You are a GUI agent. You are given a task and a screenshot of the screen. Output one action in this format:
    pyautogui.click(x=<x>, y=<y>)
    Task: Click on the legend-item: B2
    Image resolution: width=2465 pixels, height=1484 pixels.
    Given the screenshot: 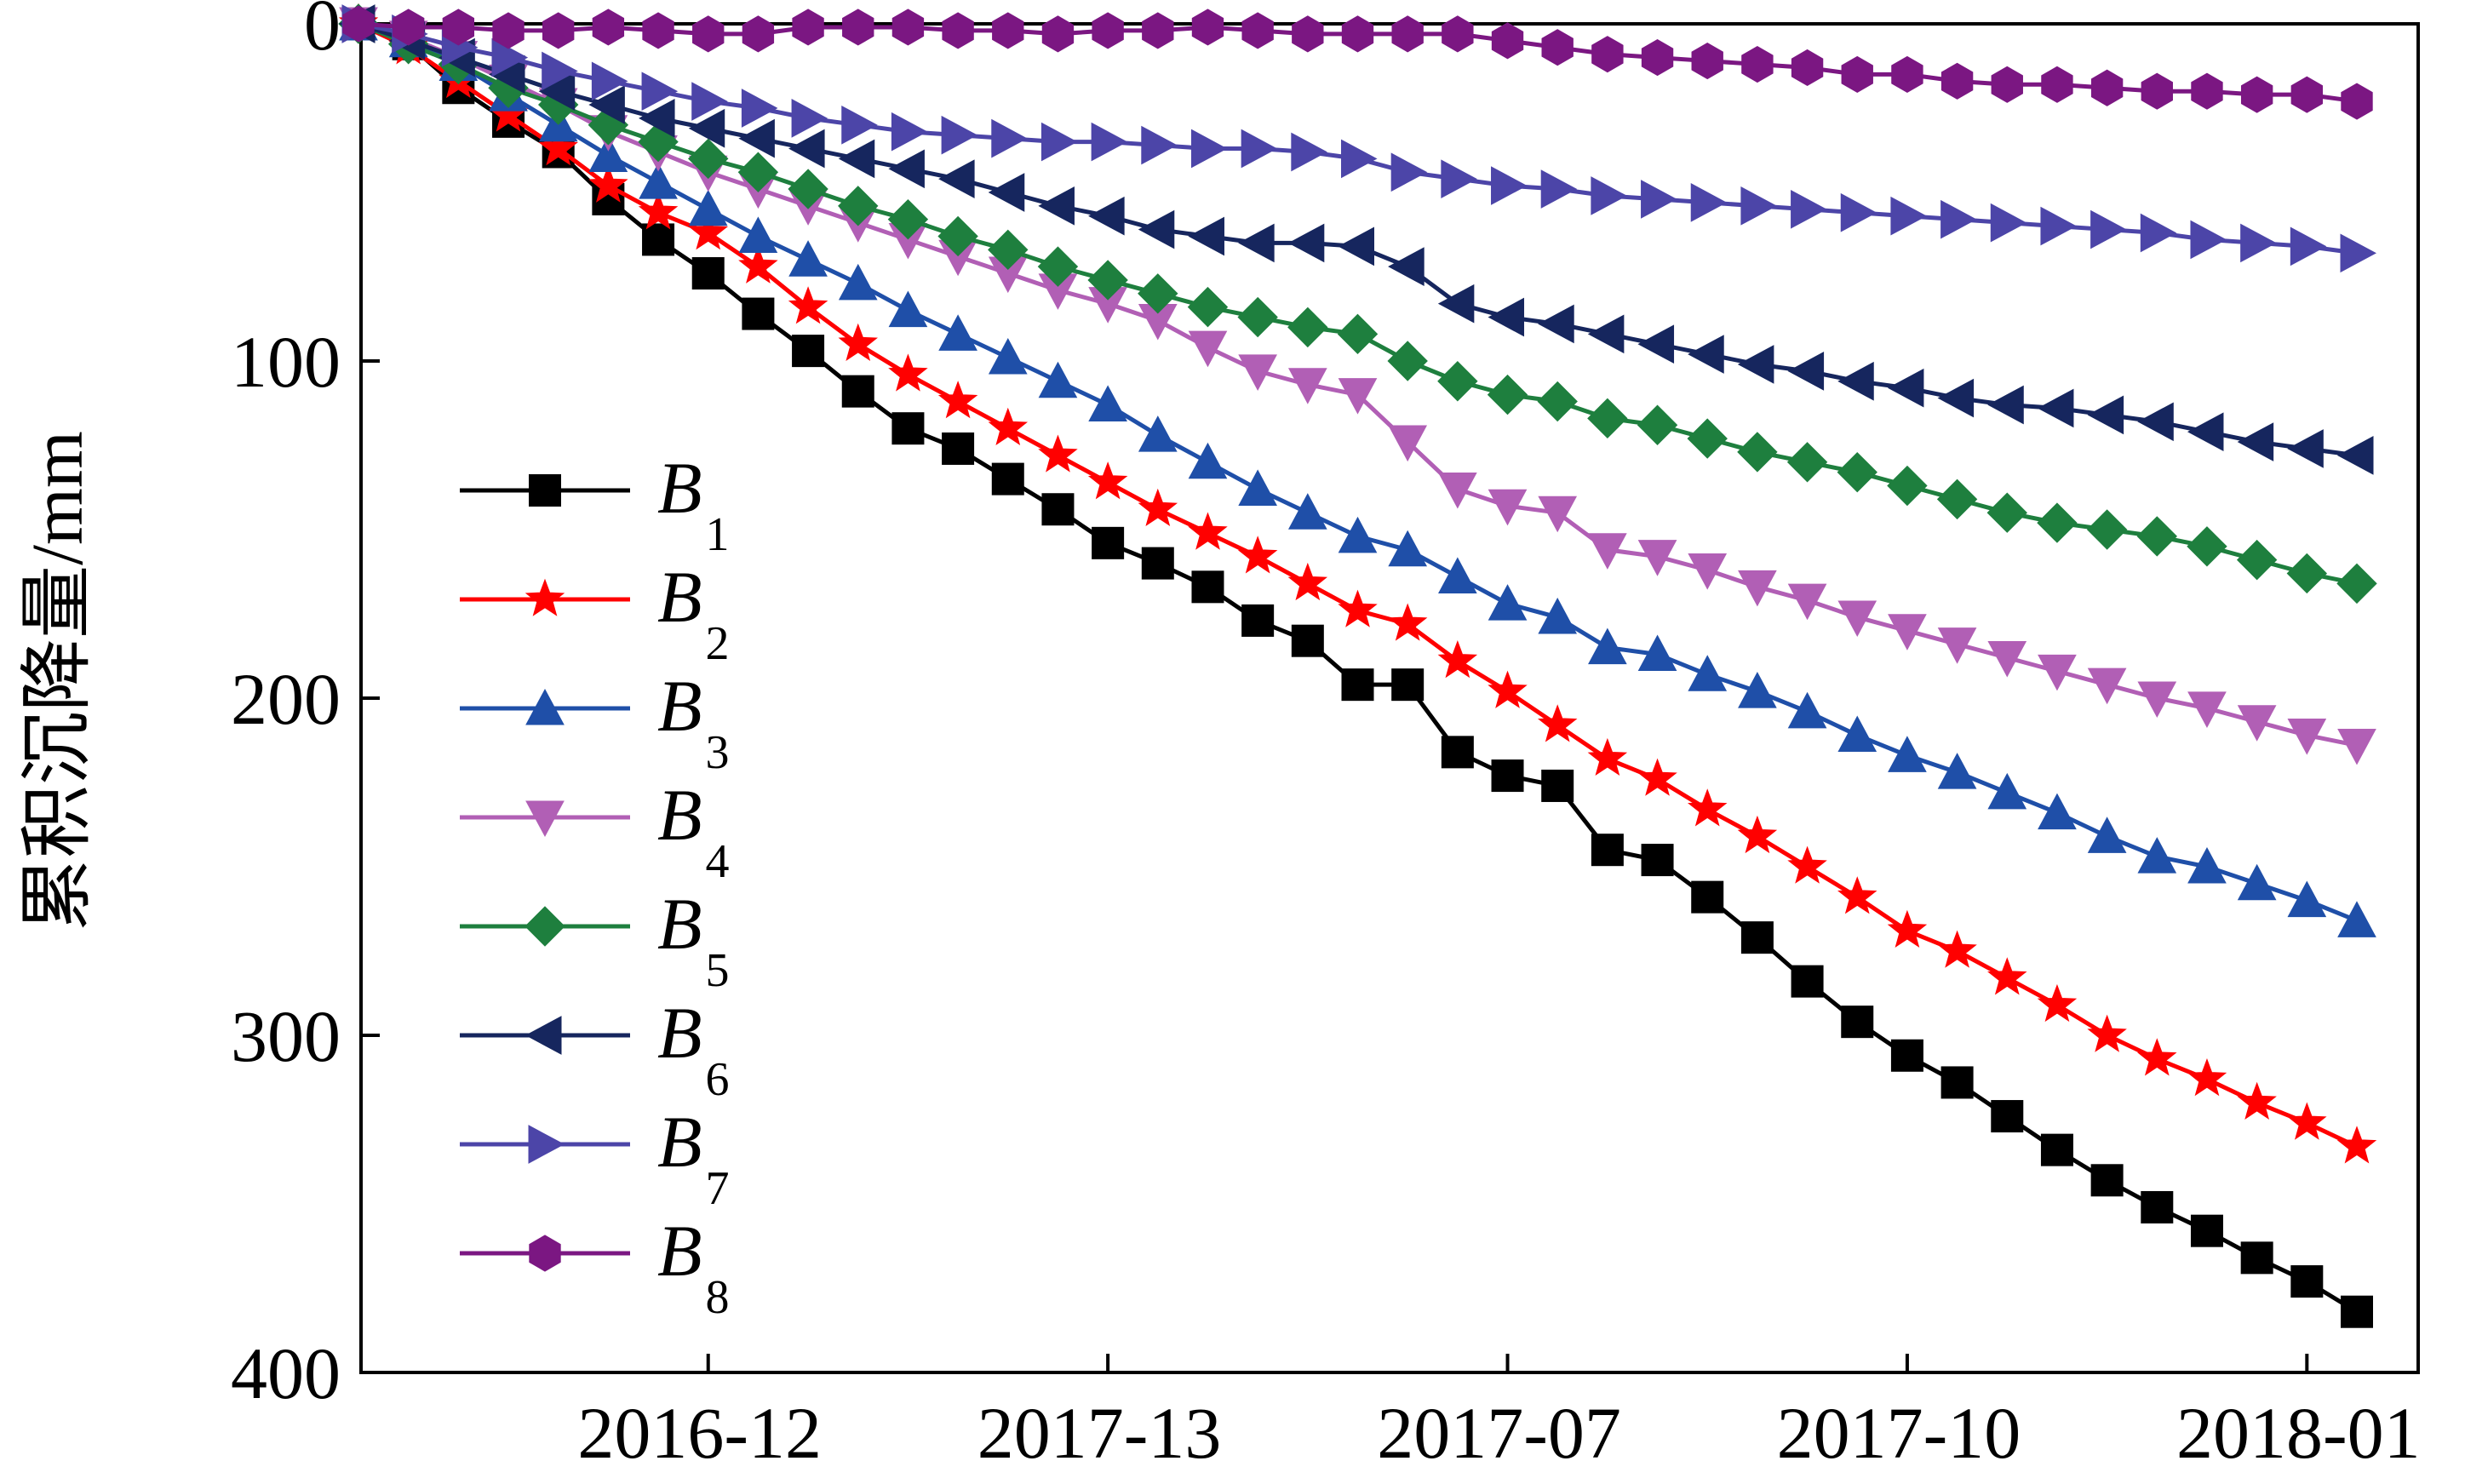 What is the action you would take?
    pyautogui.click(x=595, y=613)
    